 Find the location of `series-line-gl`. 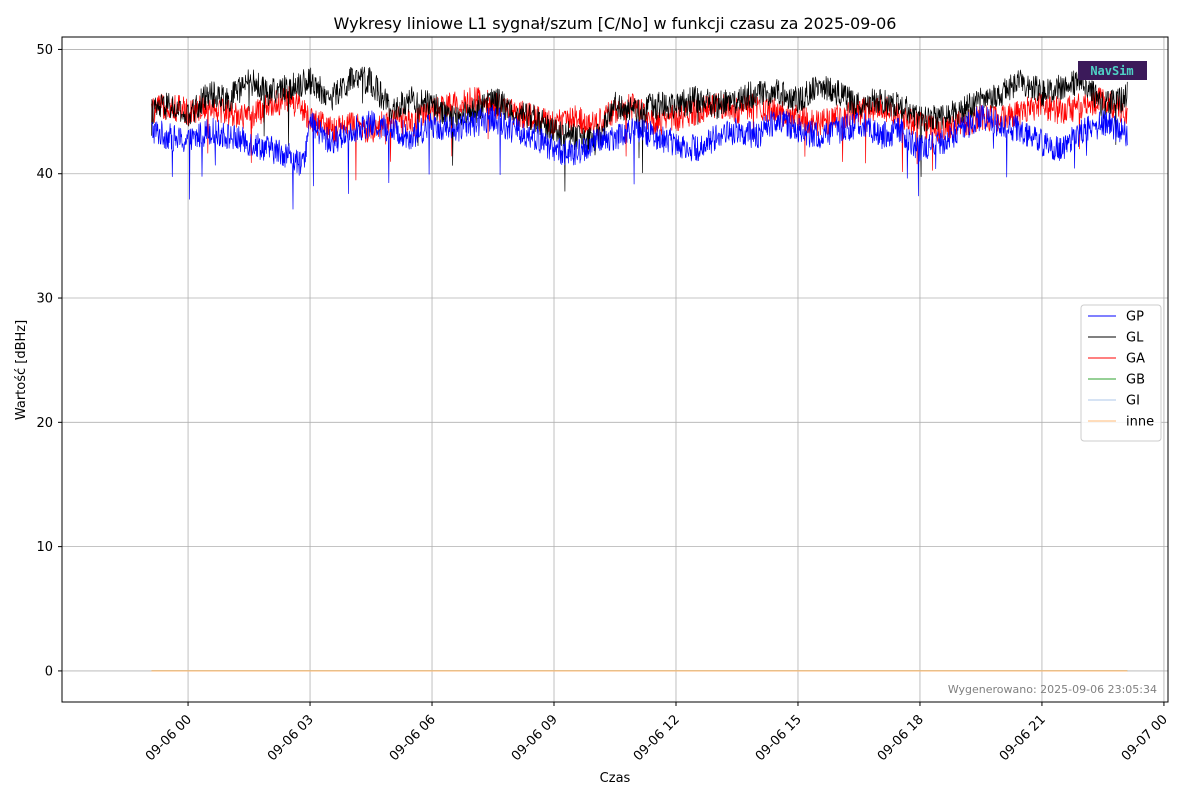

series-line-gl is located at coordinates (639, 129).